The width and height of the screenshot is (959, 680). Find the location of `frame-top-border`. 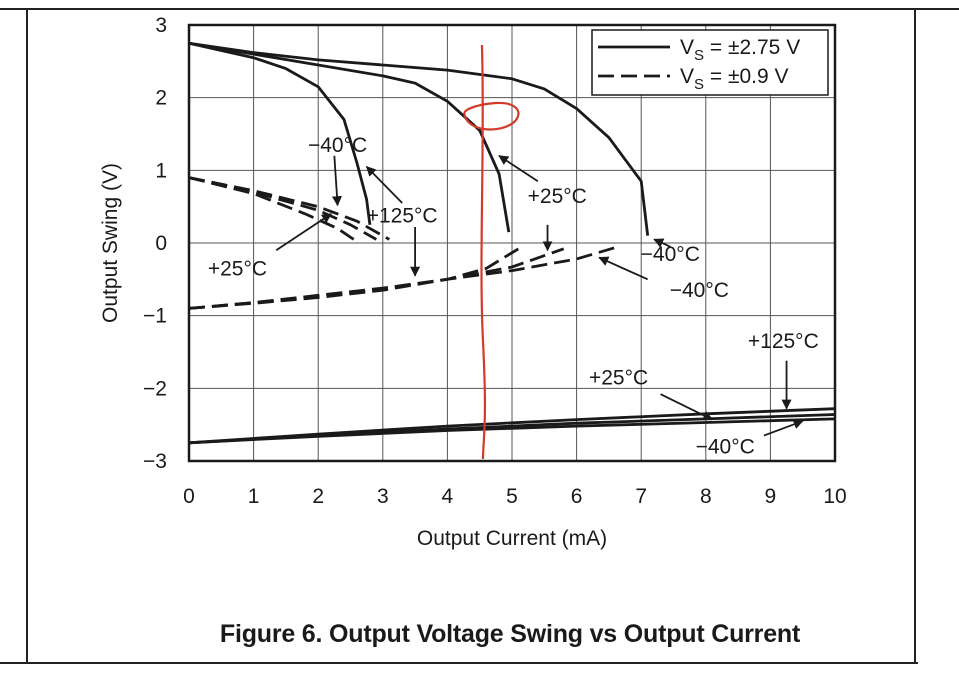

frame-top-border is located at coordinates (479, 9).